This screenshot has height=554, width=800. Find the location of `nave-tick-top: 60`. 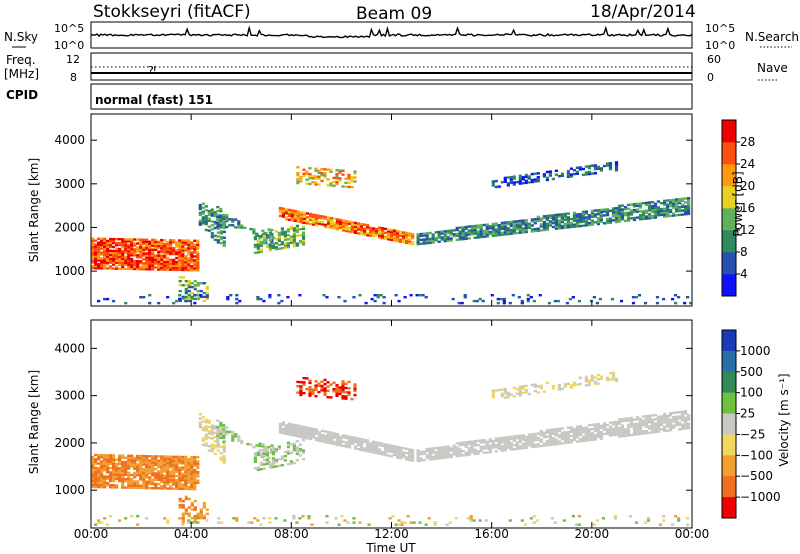

nave-tick-top: 60 is located at coordinates (714, 59).